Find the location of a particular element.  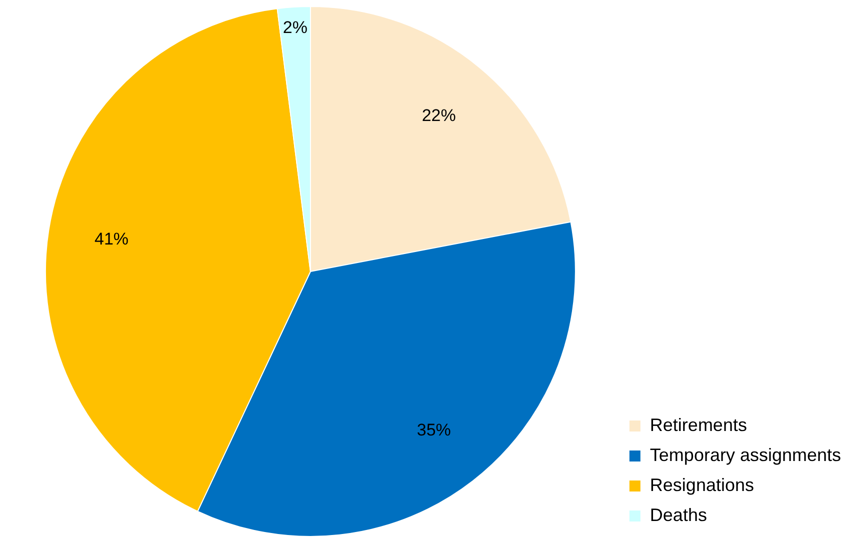

data-label: 35% is located at coordinates (433, 430).